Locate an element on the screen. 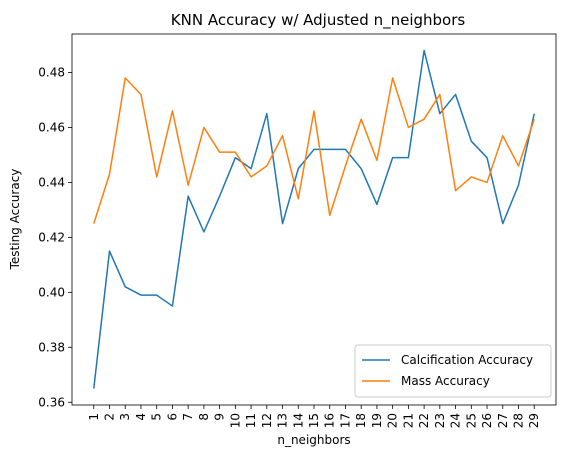 The width and height of the screenshot is (576, 459). chart-title: KNN Accuracy w/ Adjusted n_neighbors is located at coordinates (318, 20).